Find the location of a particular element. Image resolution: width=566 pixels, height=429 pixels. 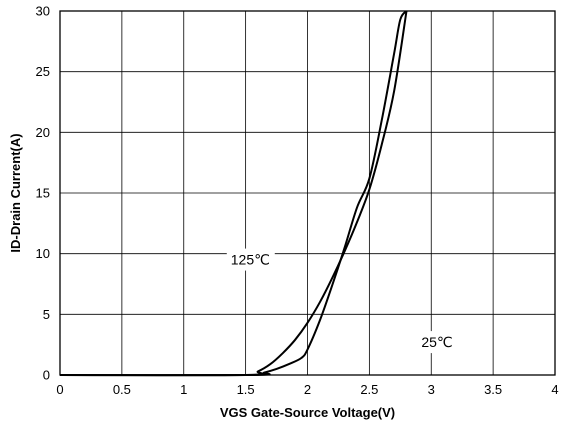

y-tick-label: 10 is located at coordinates (43, 253).